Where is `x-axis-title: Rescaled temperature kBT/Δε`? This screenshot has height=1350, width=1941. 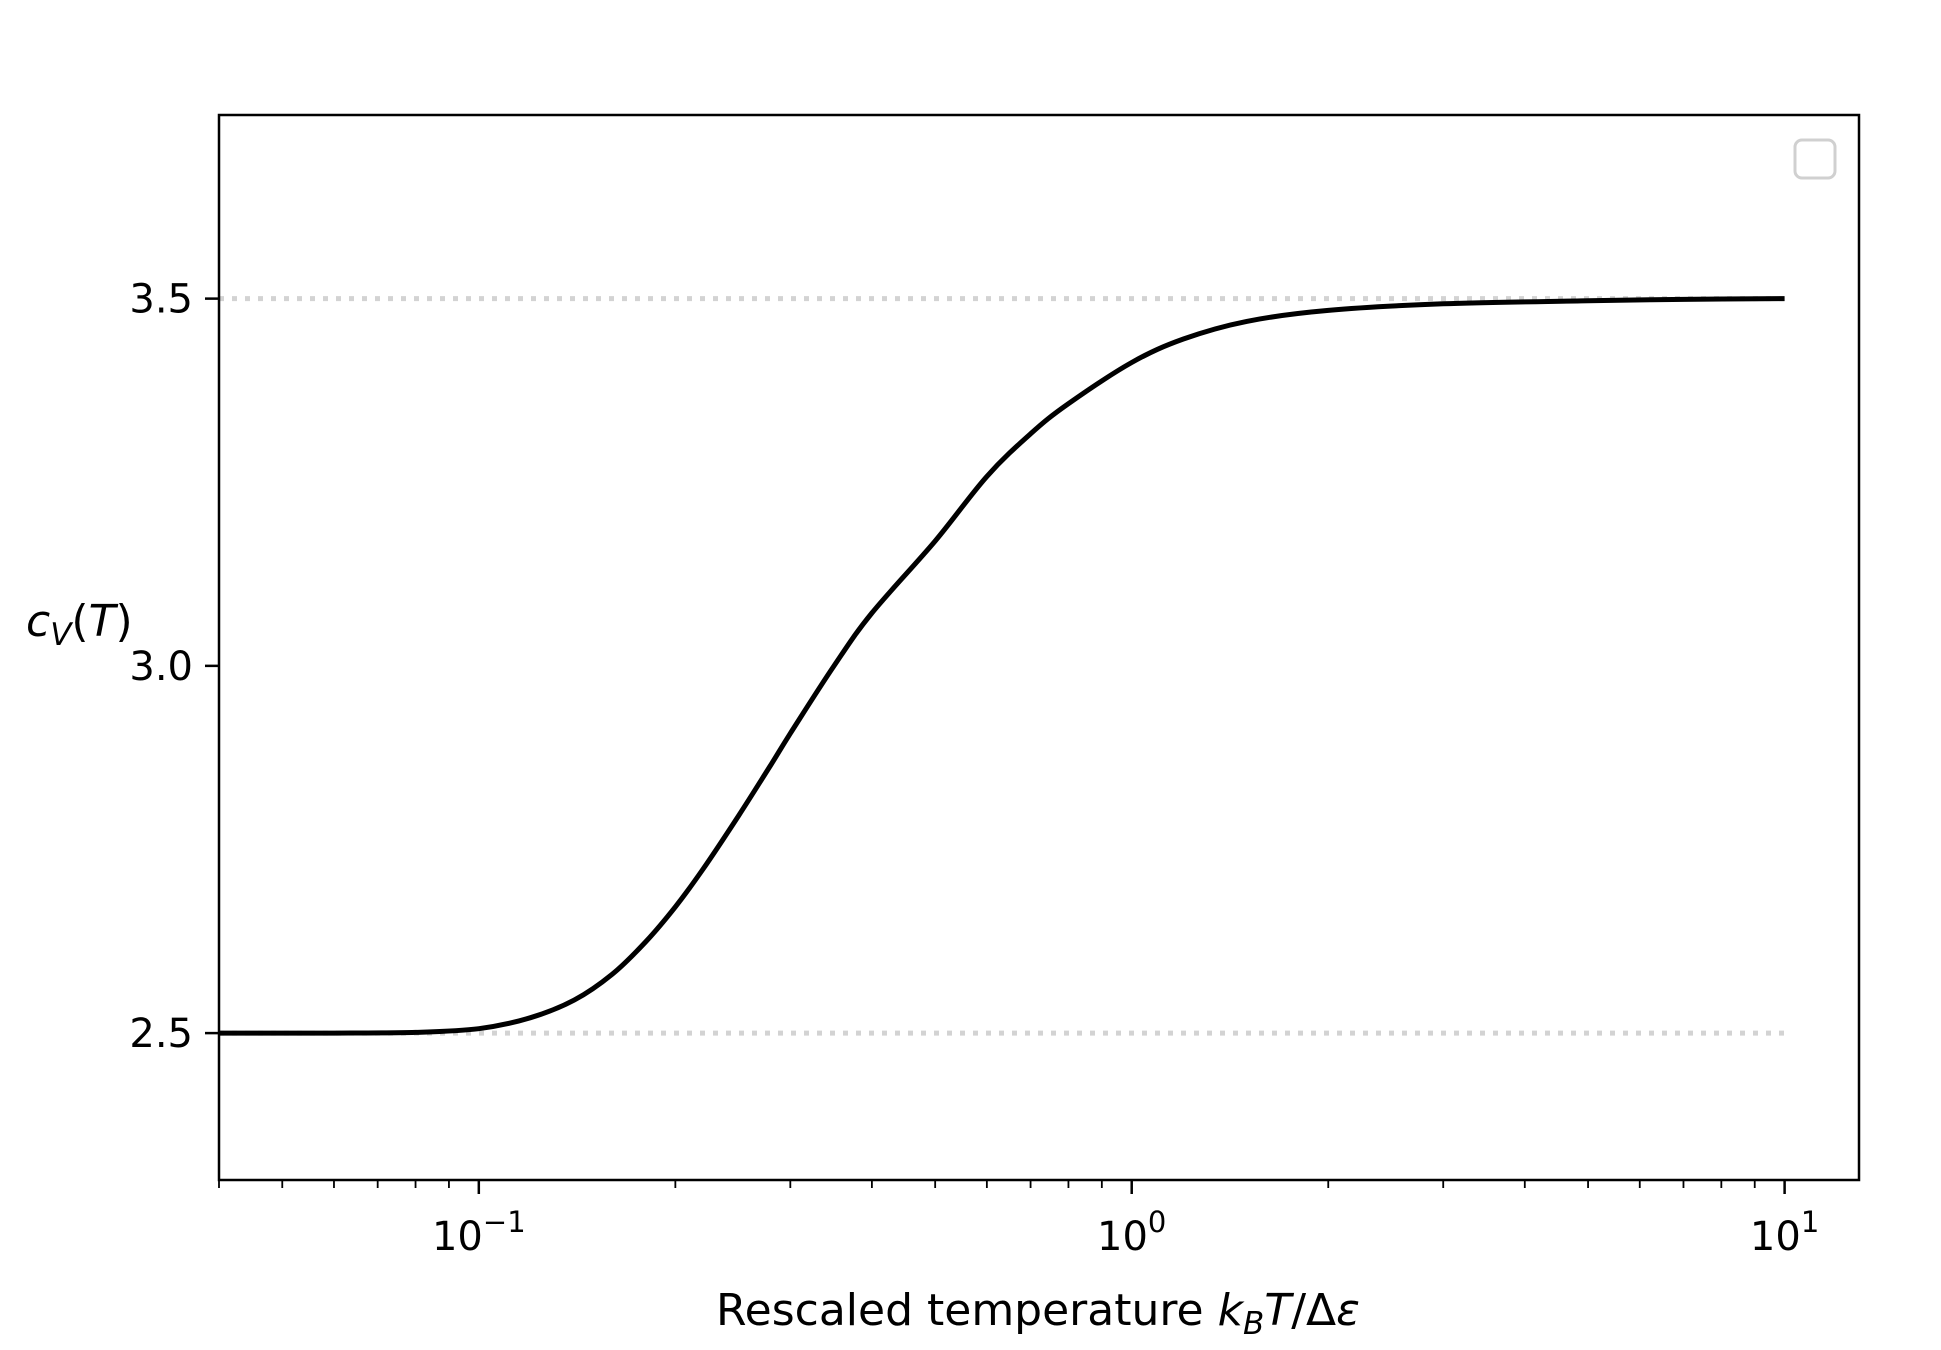
x-axis-title: Rescaled temperature kBT/Δε is located at coordinates (1038, 1313).